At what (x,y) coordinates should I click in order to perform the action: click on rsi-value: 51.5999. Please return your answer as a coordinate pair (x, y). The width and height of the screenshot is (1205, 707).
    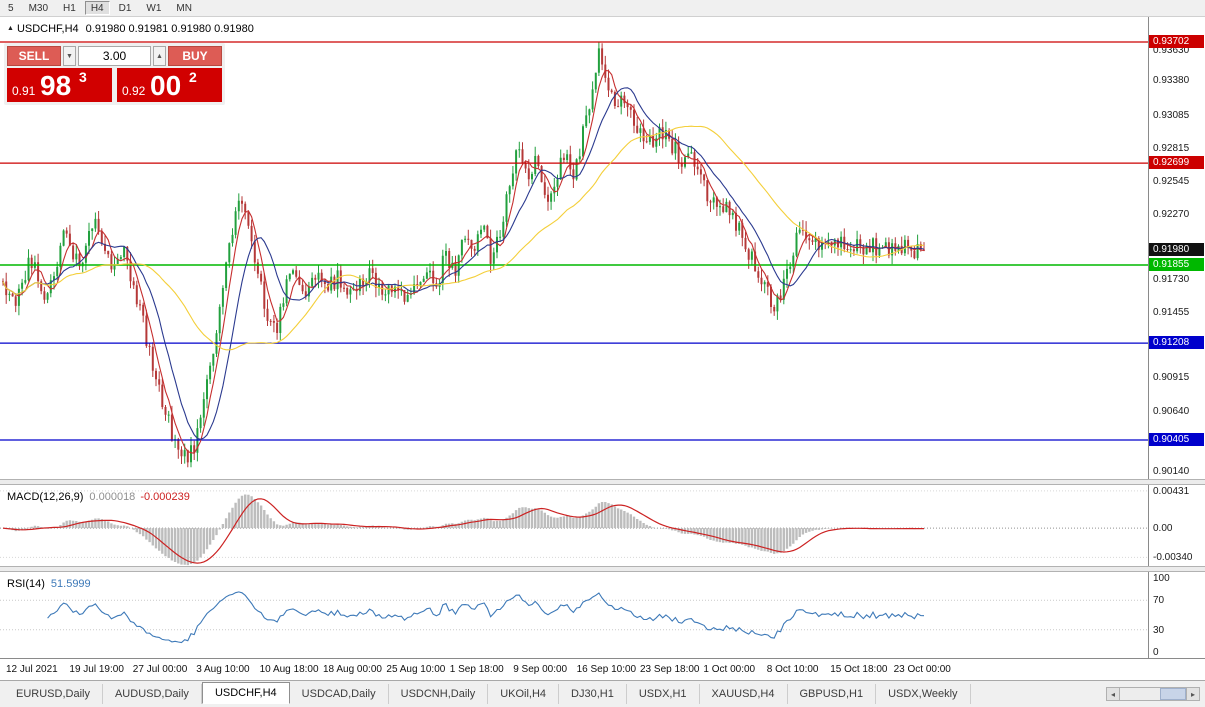
    Looking at the image, I should click on (70, 584).